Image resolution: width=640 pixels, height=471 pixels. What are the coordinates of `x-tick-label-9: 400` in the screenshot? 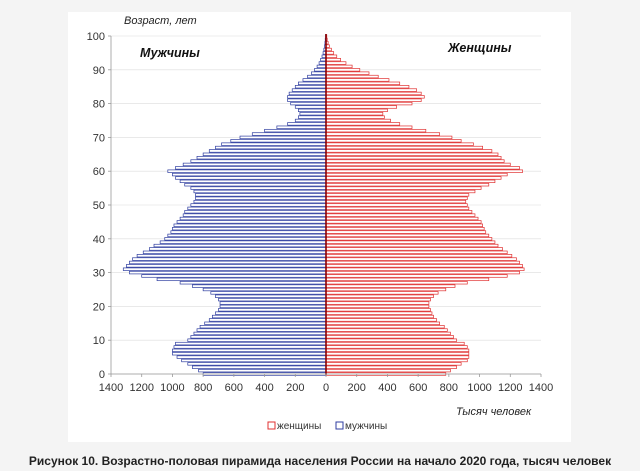 It's located at (387, 388).